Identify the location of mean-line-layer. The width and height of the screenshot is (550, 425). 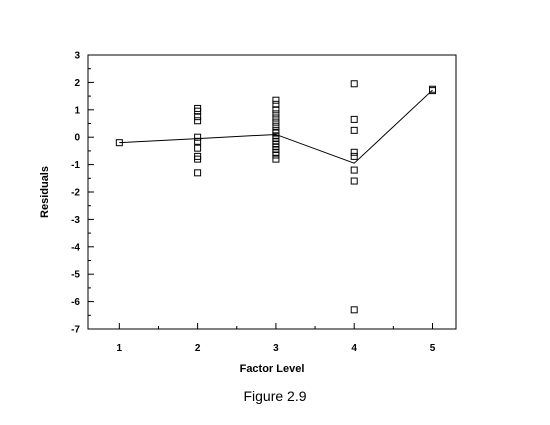
(276, 126).